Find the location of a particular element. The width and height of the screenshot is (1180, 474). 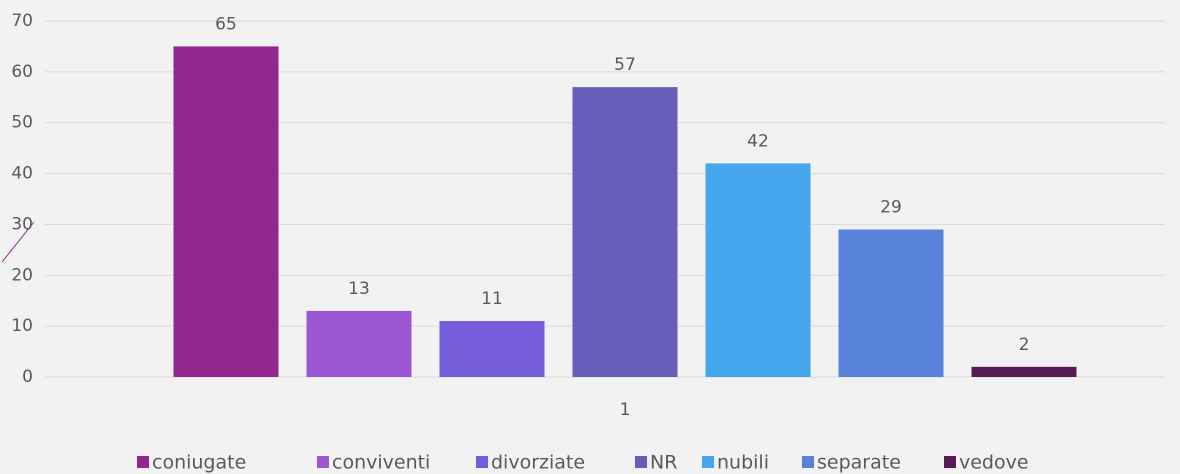

value-label: 42 is located at coordinates (758, 141).